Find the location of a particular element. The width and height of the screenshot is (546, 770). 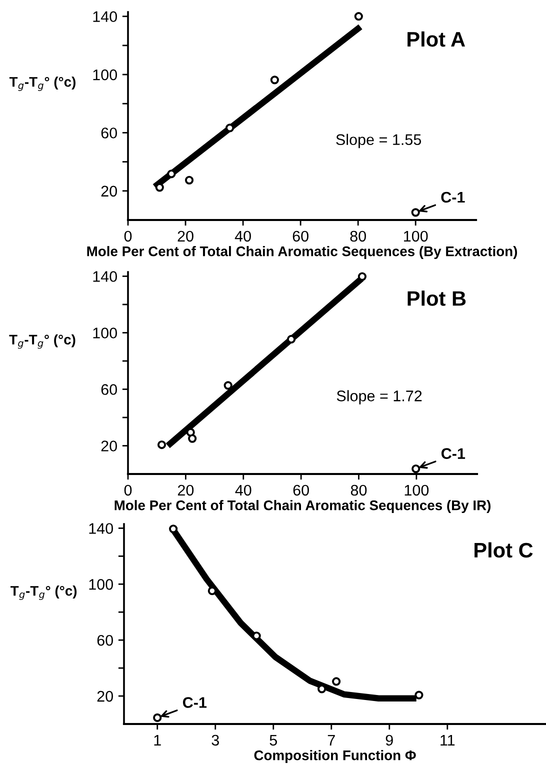

x-axis-title: Mole Per Cent of Total Chain Aromatic Sequences (By IR) is located at coordinates (302, 506).